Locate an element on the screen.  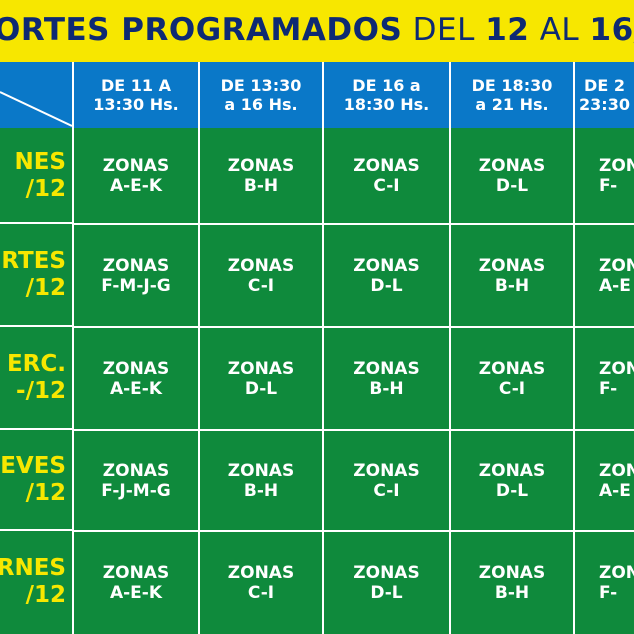
title-main: ORTES PROGRAMADOS is located at coordinates (201, 30).